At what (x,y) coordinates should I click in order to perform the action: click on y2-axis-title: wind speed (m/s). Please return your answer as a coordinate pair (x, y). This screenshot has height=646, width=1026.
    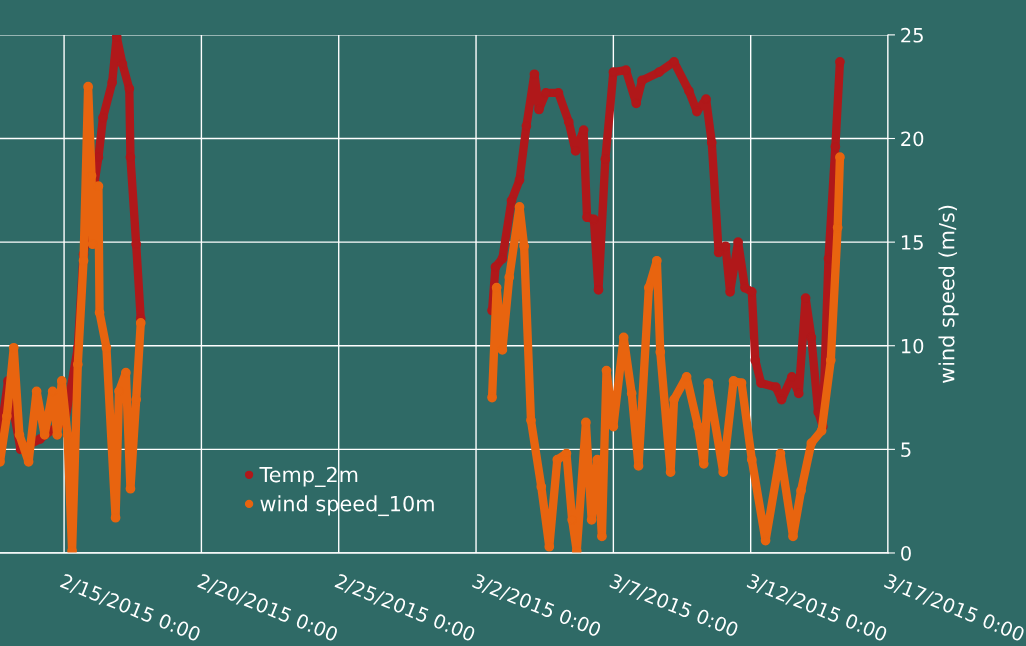
    Looking at the image, I should click on (948, 294).